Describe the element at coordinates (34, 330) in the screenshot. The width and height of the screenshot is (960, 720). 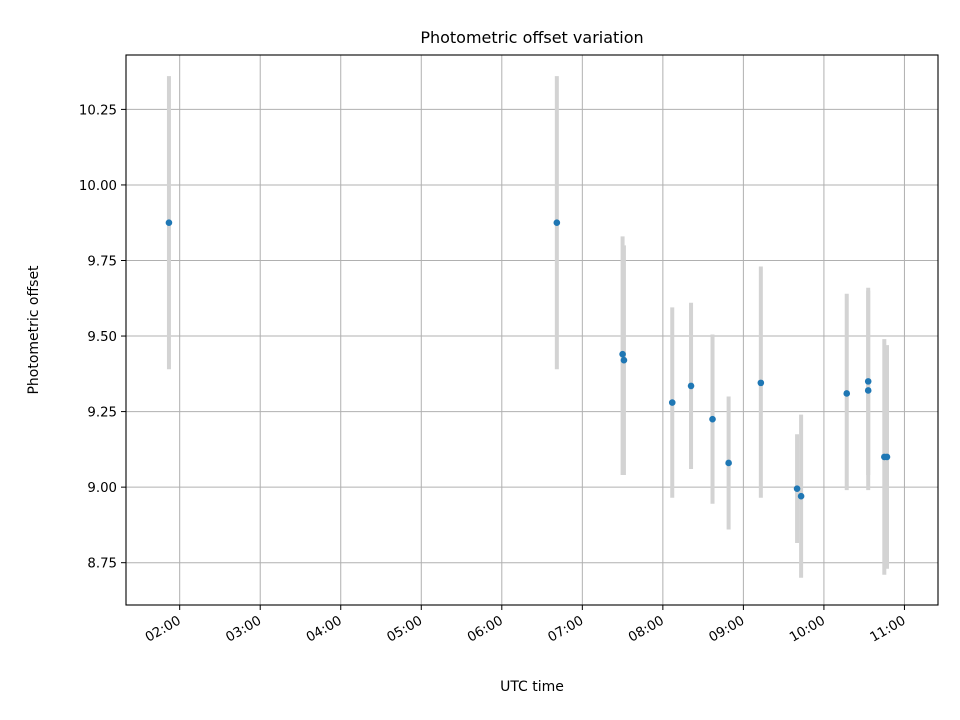
I see `y-axis-label: Photometric offset` at that location.